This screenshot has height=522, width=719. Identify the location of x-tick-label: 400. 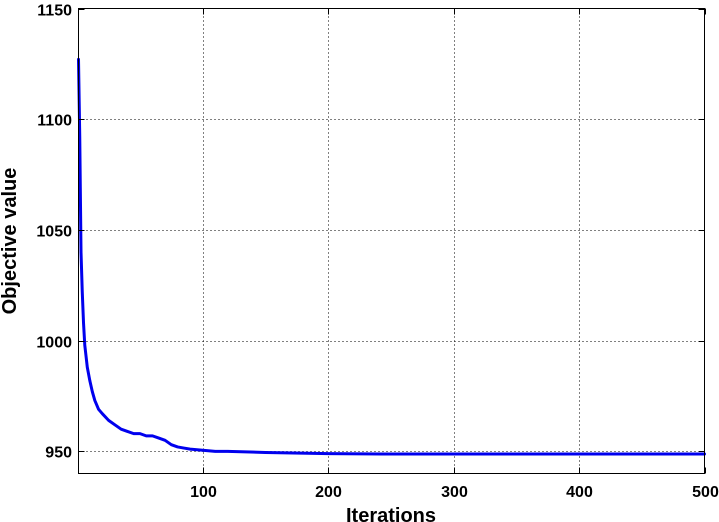
(579, 492).